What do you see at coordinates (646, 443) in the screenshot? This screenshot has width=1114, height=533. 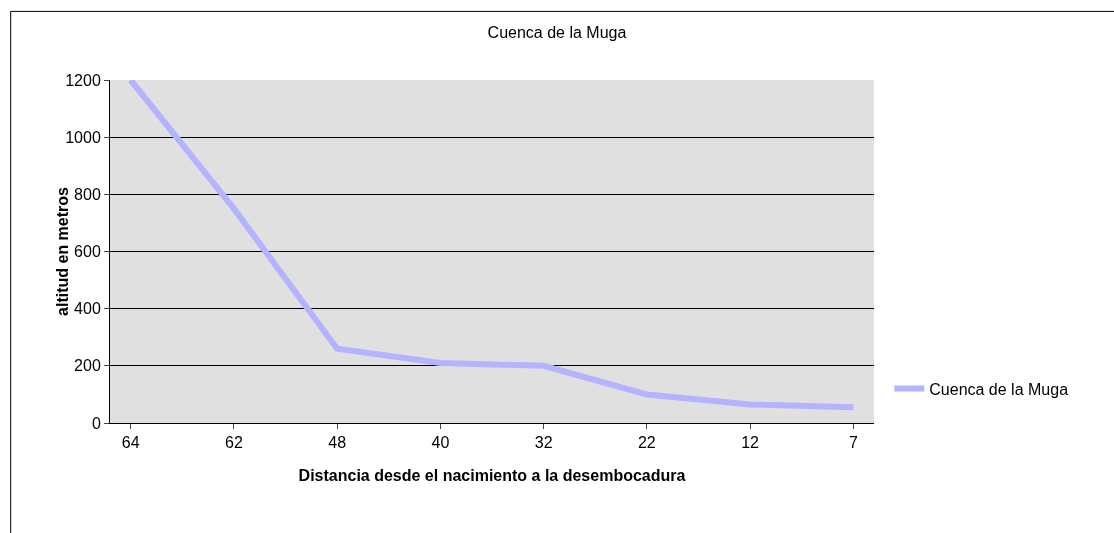 I see `x-tick-label: 22` at bounding box center [646, 443].